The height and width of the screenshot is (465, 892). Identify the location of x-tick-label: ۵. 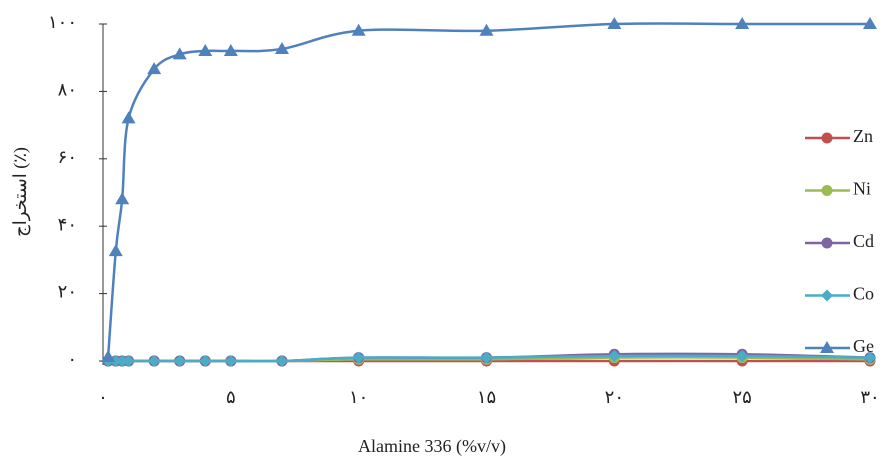
(231, 397).